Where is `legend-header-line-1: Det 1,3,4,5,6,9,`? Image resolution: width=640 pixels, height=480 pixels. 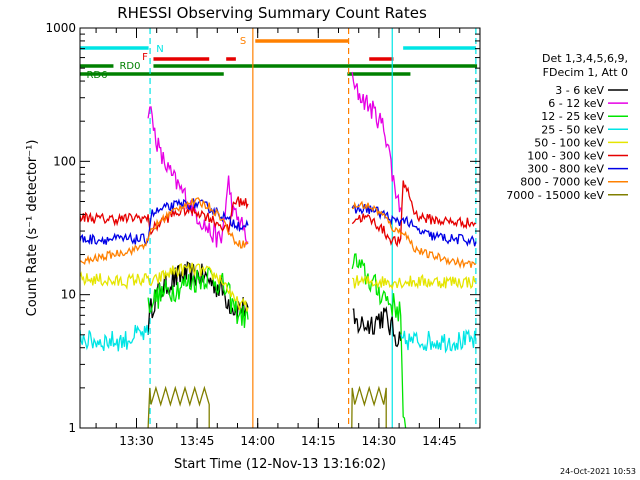 legend-header-line-1: Det 1,3,4,5,6,9, is located at coordinates (585, 58).